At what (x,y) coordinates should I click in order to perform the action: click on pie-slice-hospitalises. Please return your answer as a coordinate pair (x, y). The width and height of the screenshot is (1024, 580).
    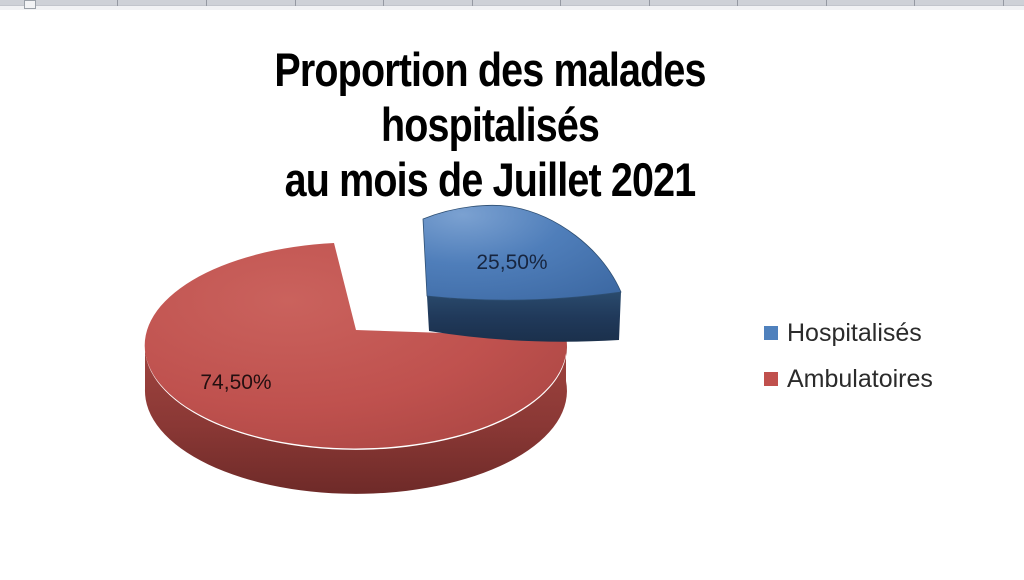
    Looking at the image, I should click on (522, 252).